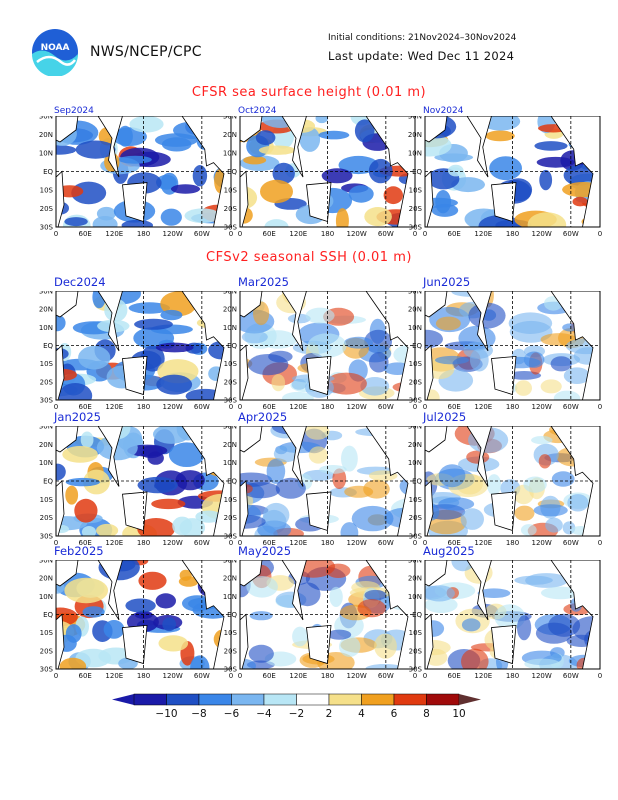  What do you see at coordinates (394, 714) in the screenshot?
I see `colorbar-label: 6` at bounding box center [394, 714].